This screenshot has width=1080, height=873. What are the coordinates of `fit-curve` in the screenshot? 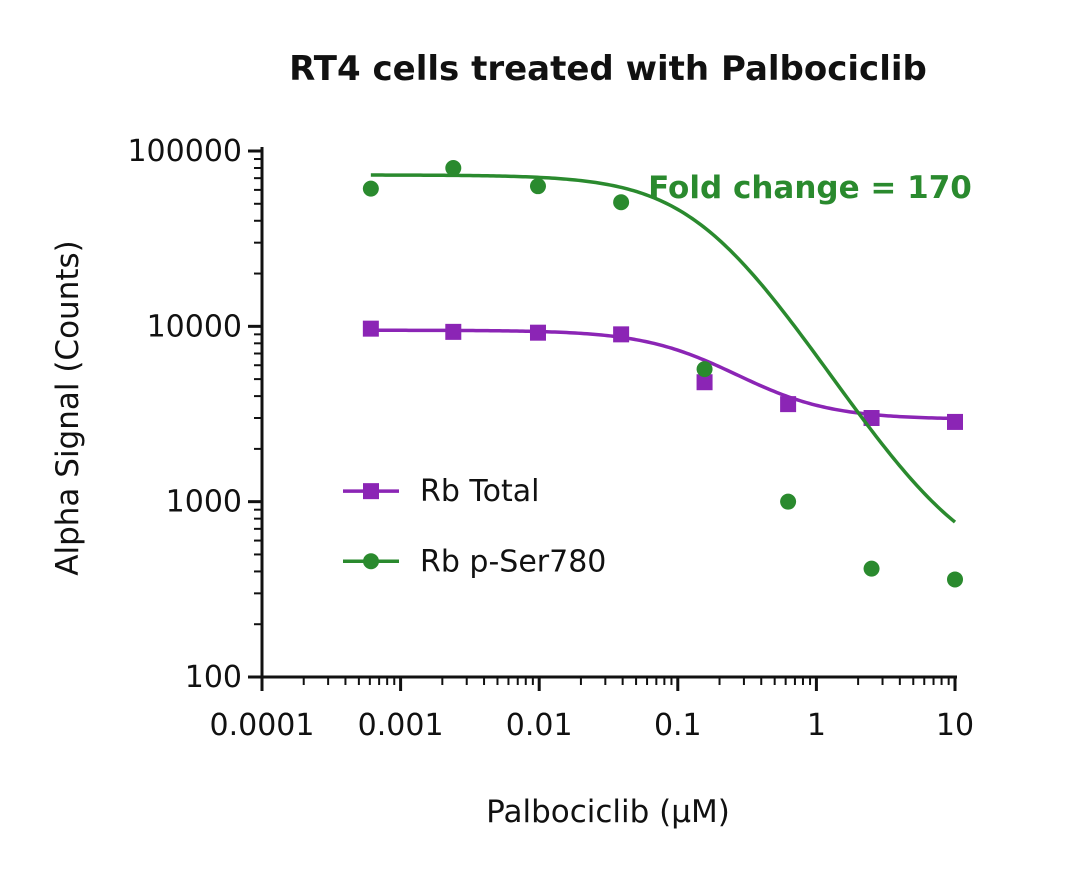 It's located at (663, 374).